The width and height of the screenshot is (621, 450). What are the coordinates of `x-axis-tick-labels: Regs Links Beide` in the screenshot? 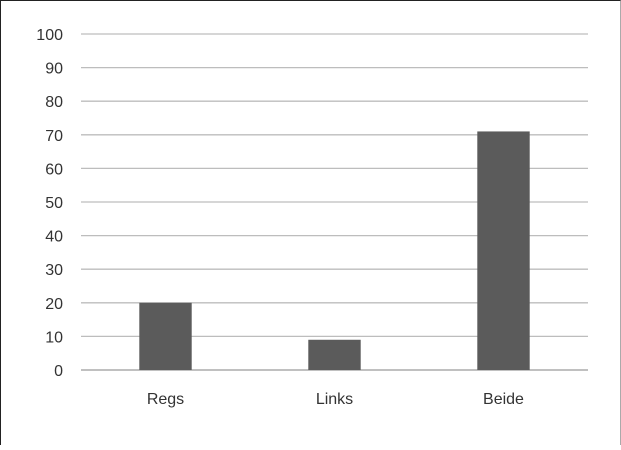 It's located at (335, 399).